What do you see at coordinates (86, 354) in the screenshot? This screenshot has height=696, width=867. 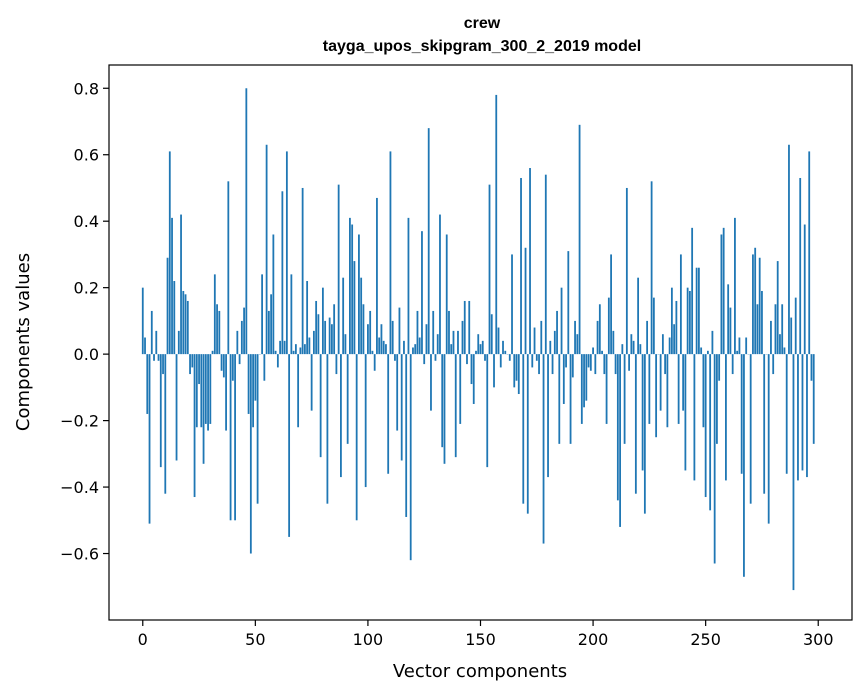 I see `y-tick-label: 0.0` at bounding box center [86, 354].